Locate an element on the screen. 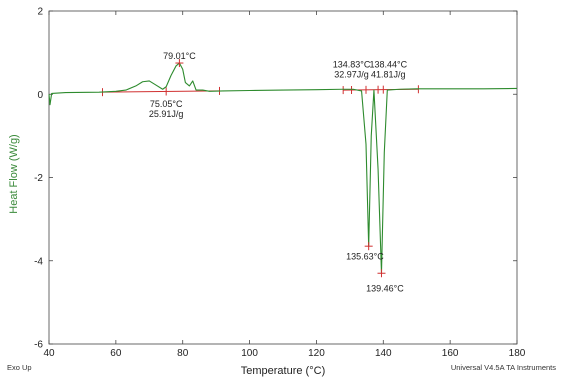  peak-annotation: 79.01°C is located at coordinates (179, 56).